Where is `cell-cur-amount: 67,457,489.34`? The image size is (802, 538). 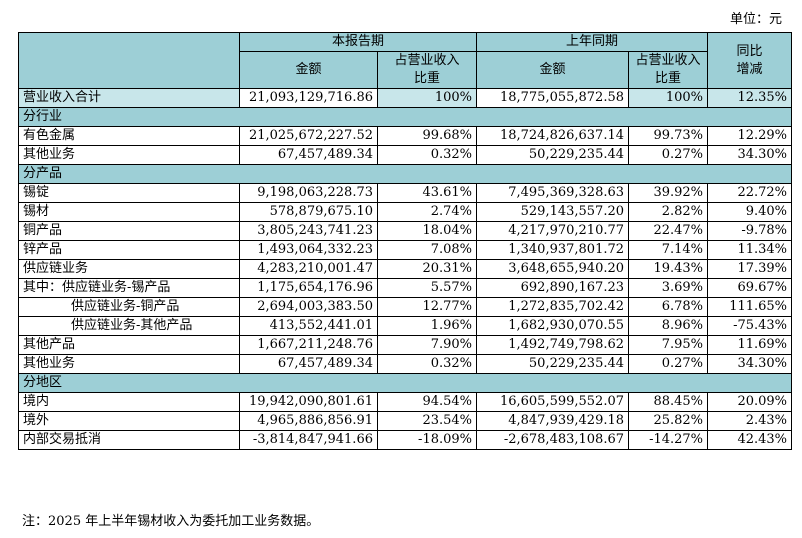
cell-cur-amount: 67,457,489.34 is located at coordinates (308, 364).